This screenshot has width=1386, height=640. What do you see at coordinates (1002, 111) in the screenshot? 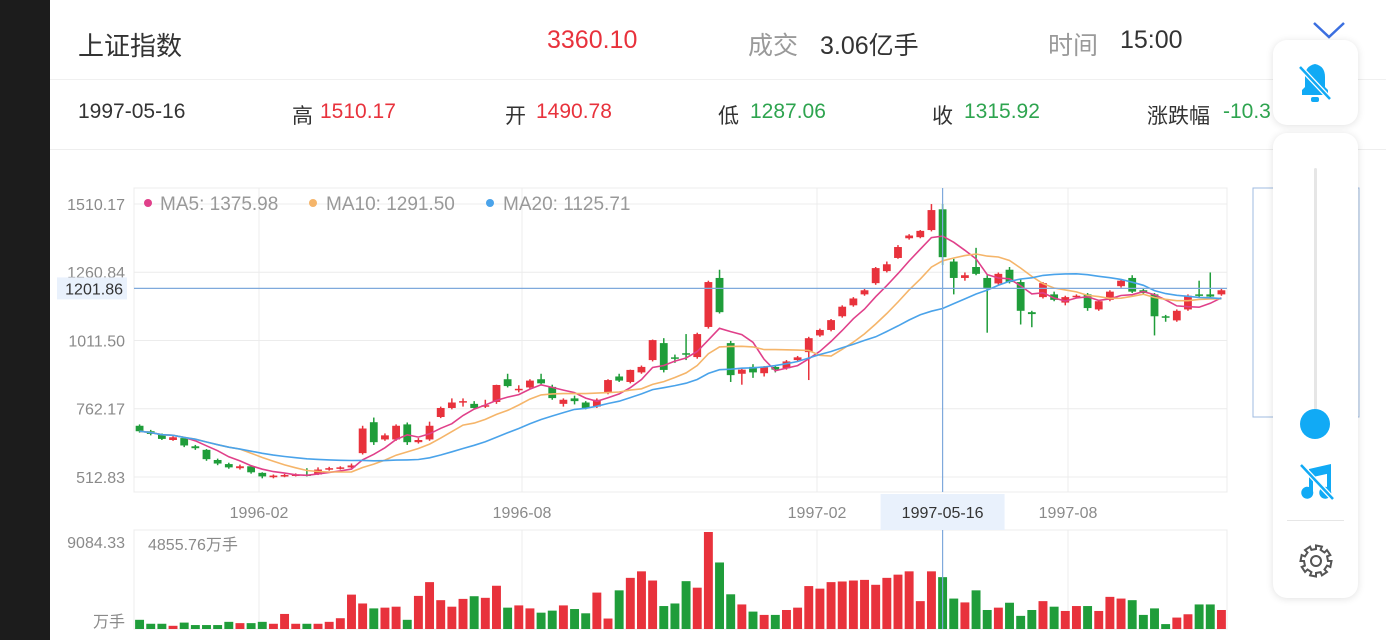
I see `close-value: 1315.92` at bounding box center [1002, 111].